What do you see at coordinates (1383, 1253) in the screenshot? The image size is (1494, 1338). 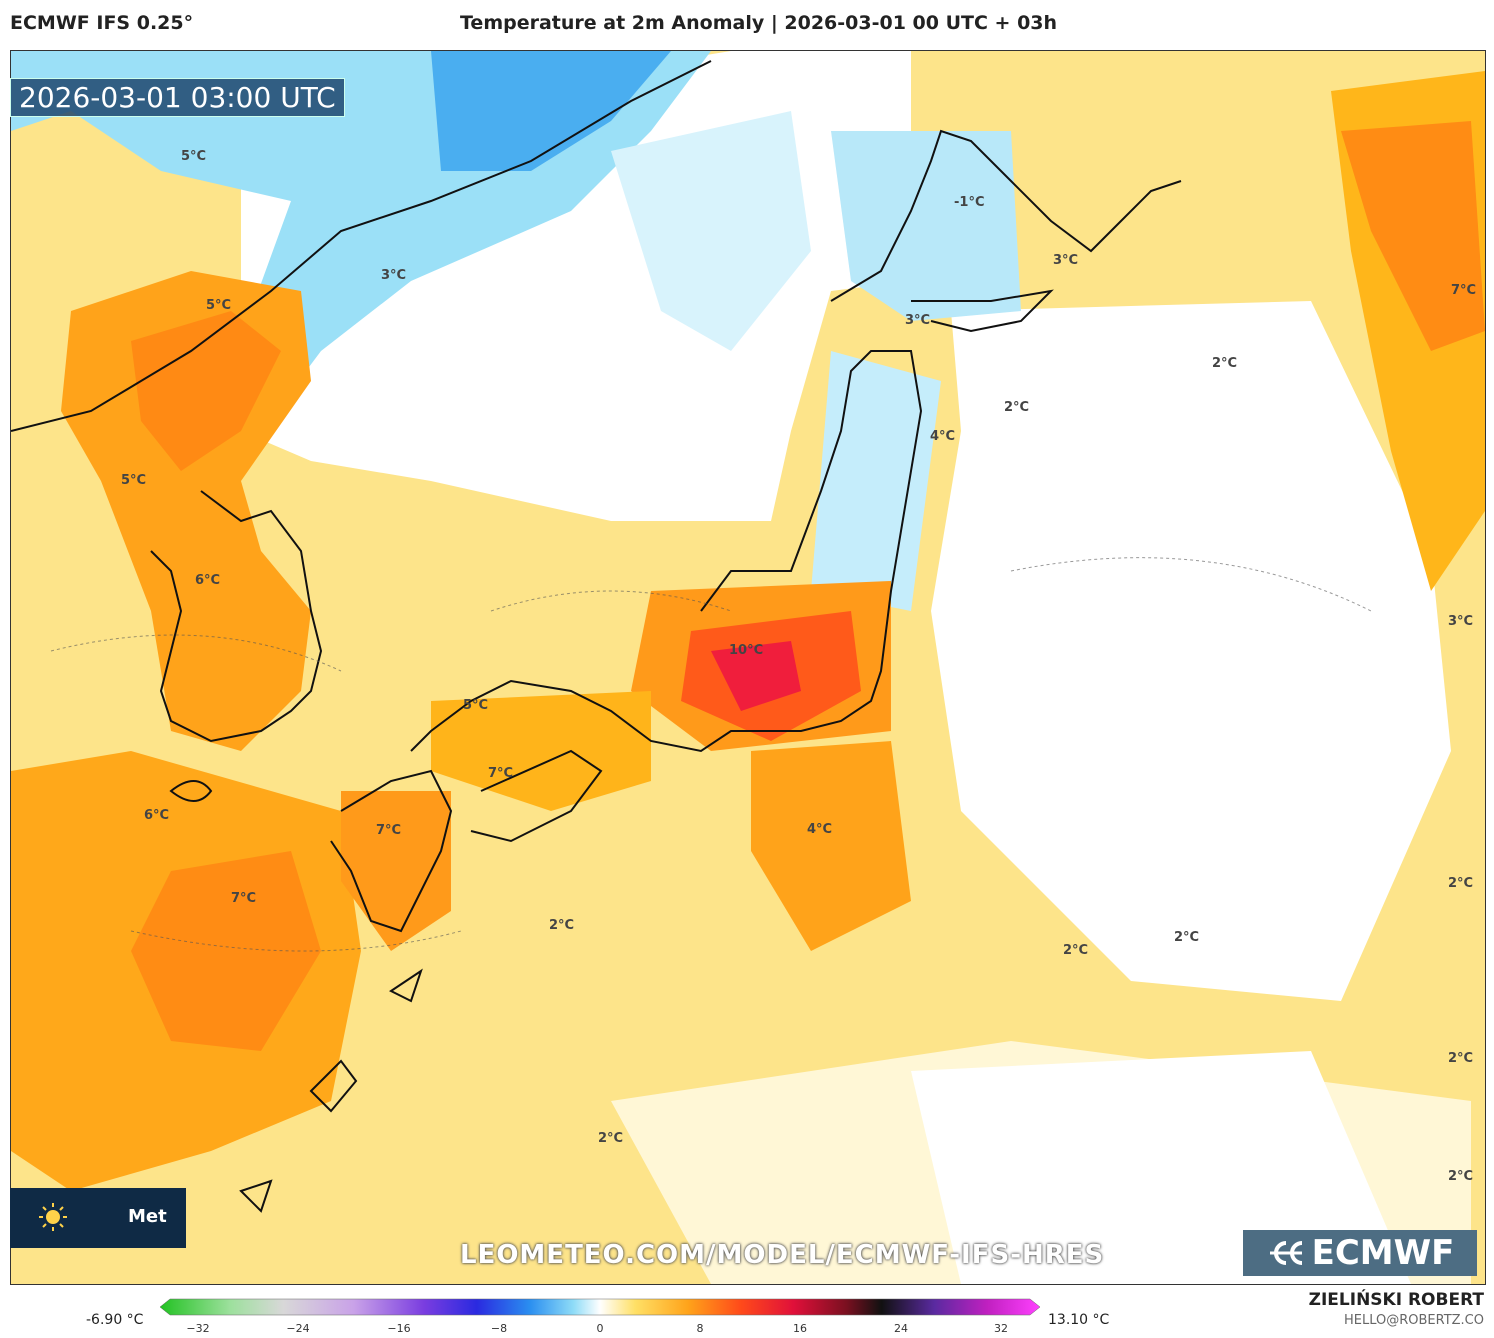 I see `ecmwf-logo-text: ECMWF` at bounding box center [1383, 1253].